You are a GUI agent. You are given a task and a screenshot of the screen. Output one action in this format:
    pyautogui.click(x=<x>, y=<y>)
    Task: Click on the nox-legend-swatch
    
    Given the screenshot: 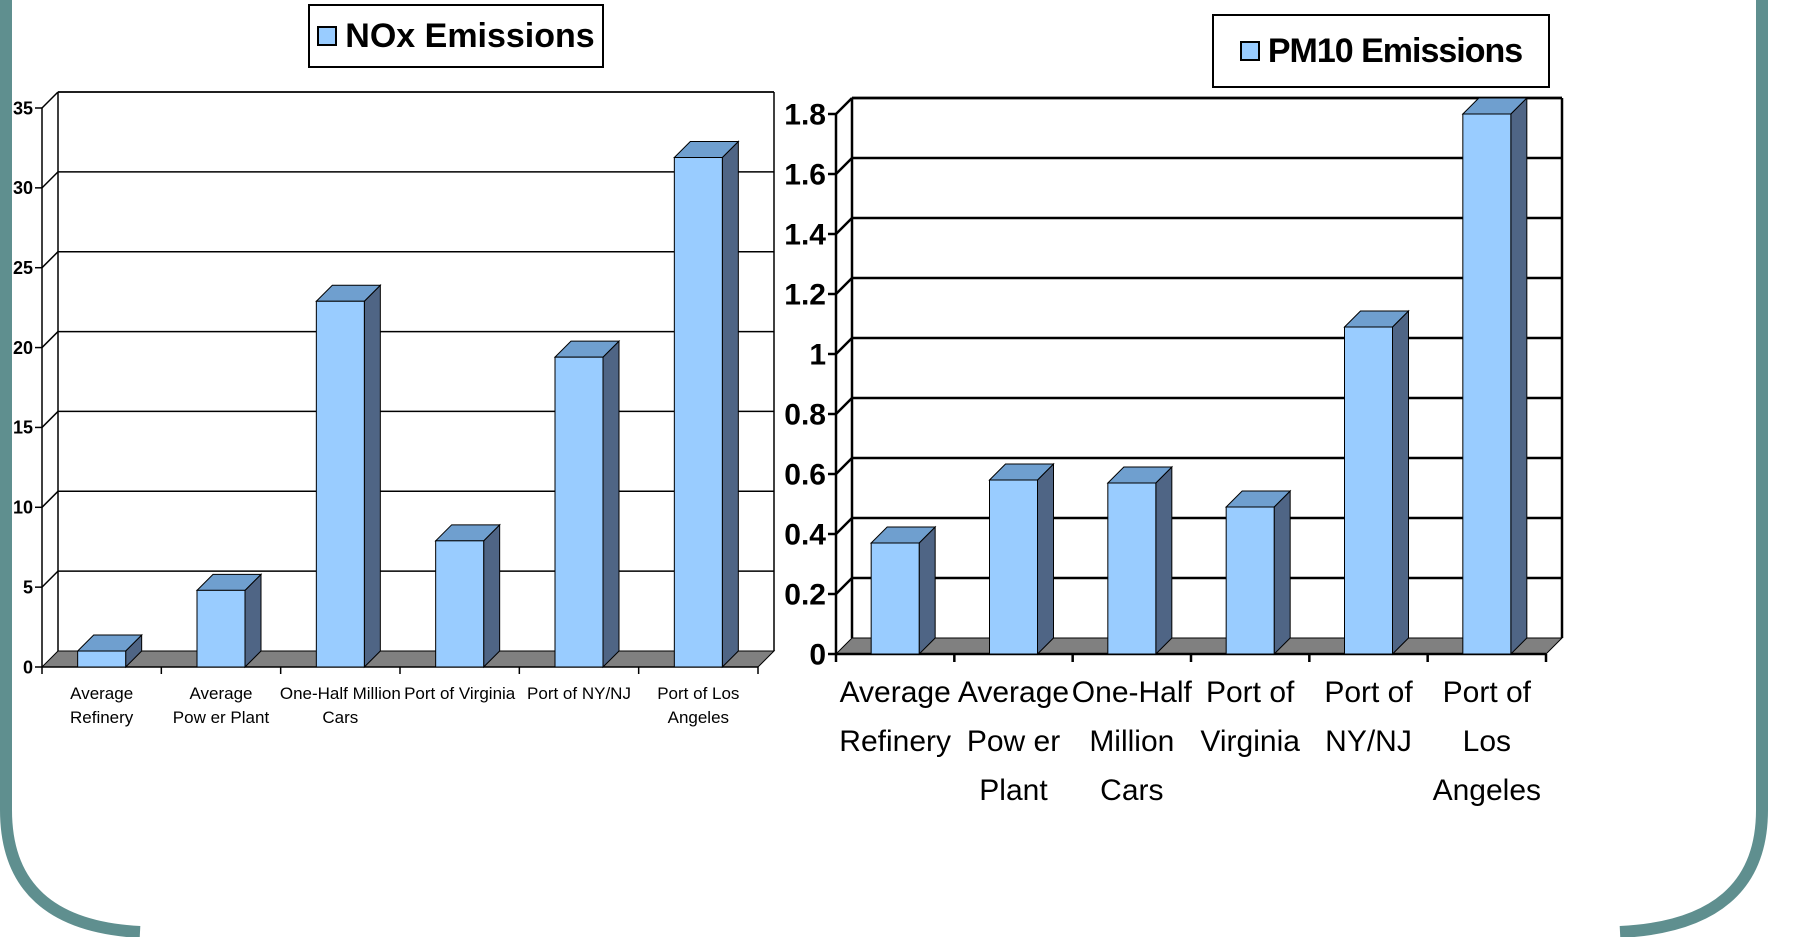 What is the action you would take?
    pyautogui.click(x=327, y=36)
    